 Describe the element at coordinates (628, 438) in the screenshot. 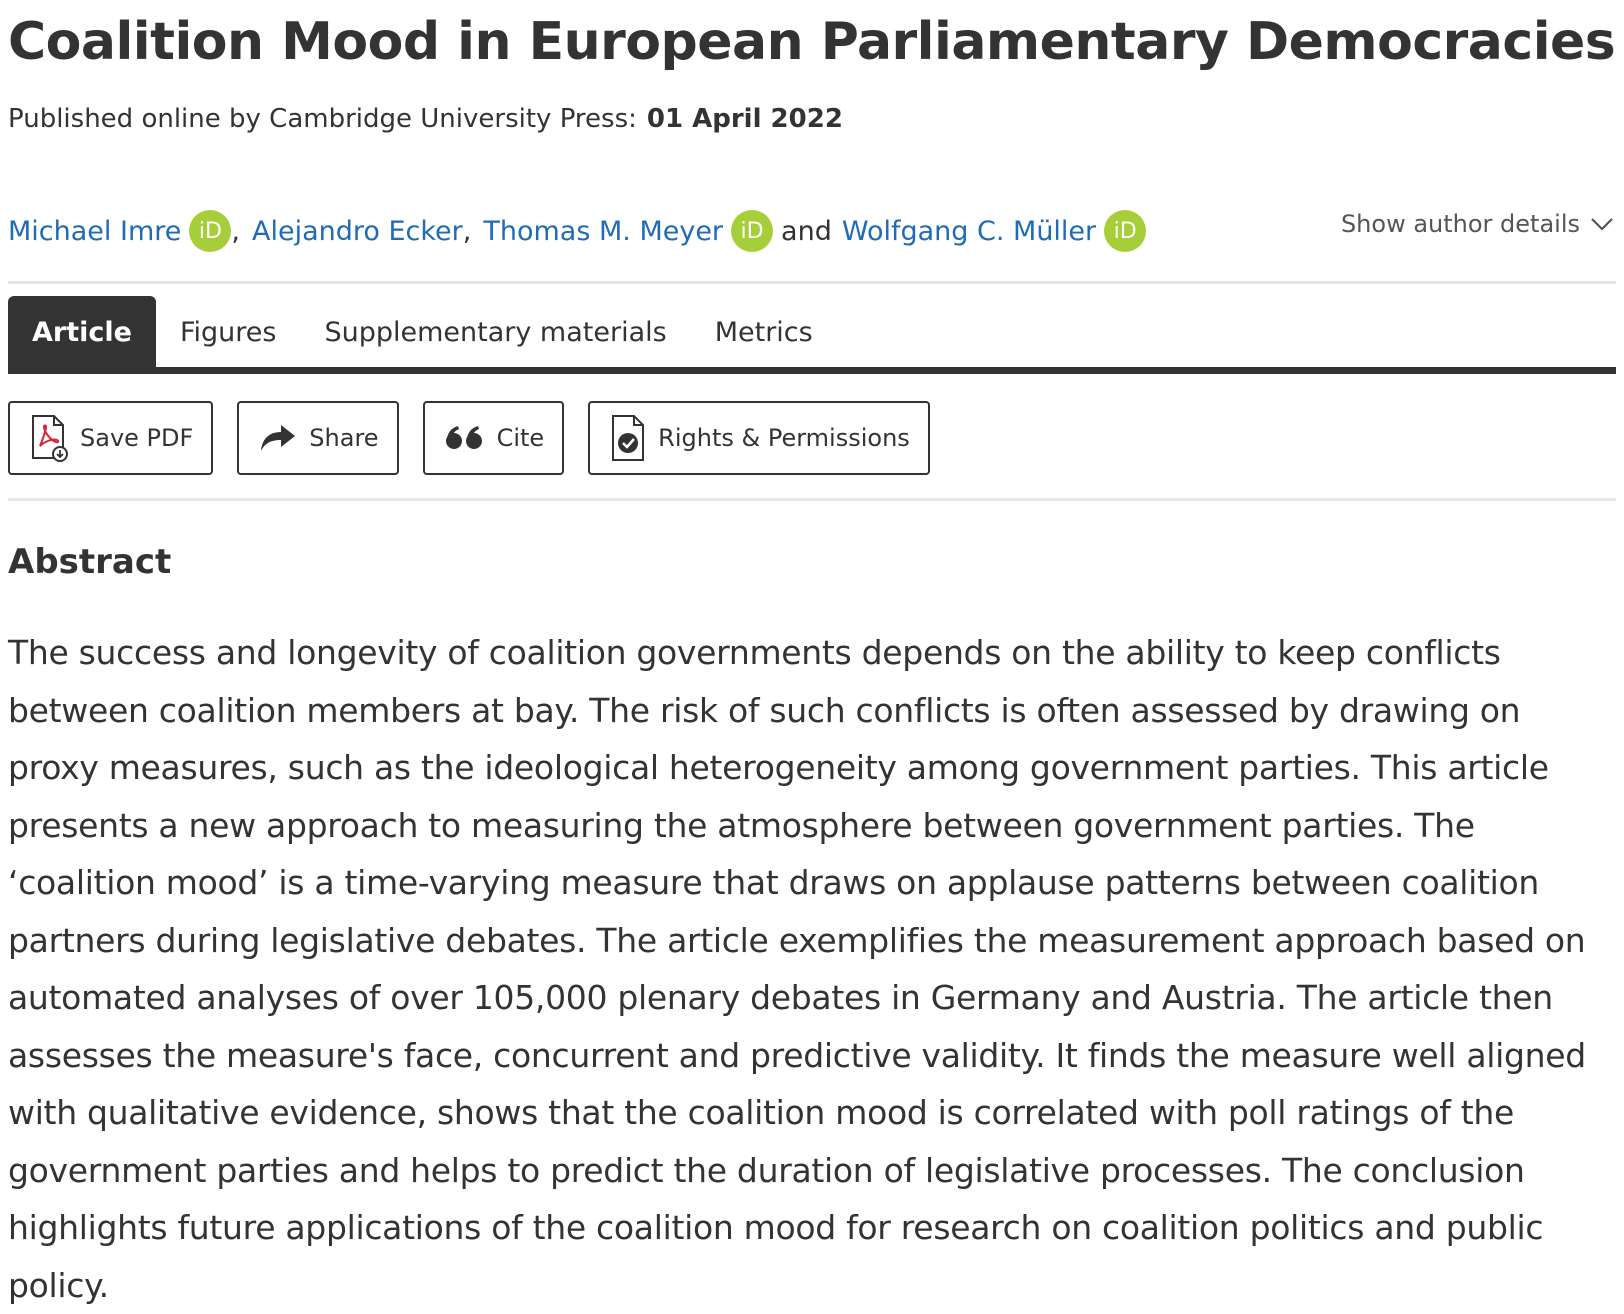

I see `document-check-icon` at that location.